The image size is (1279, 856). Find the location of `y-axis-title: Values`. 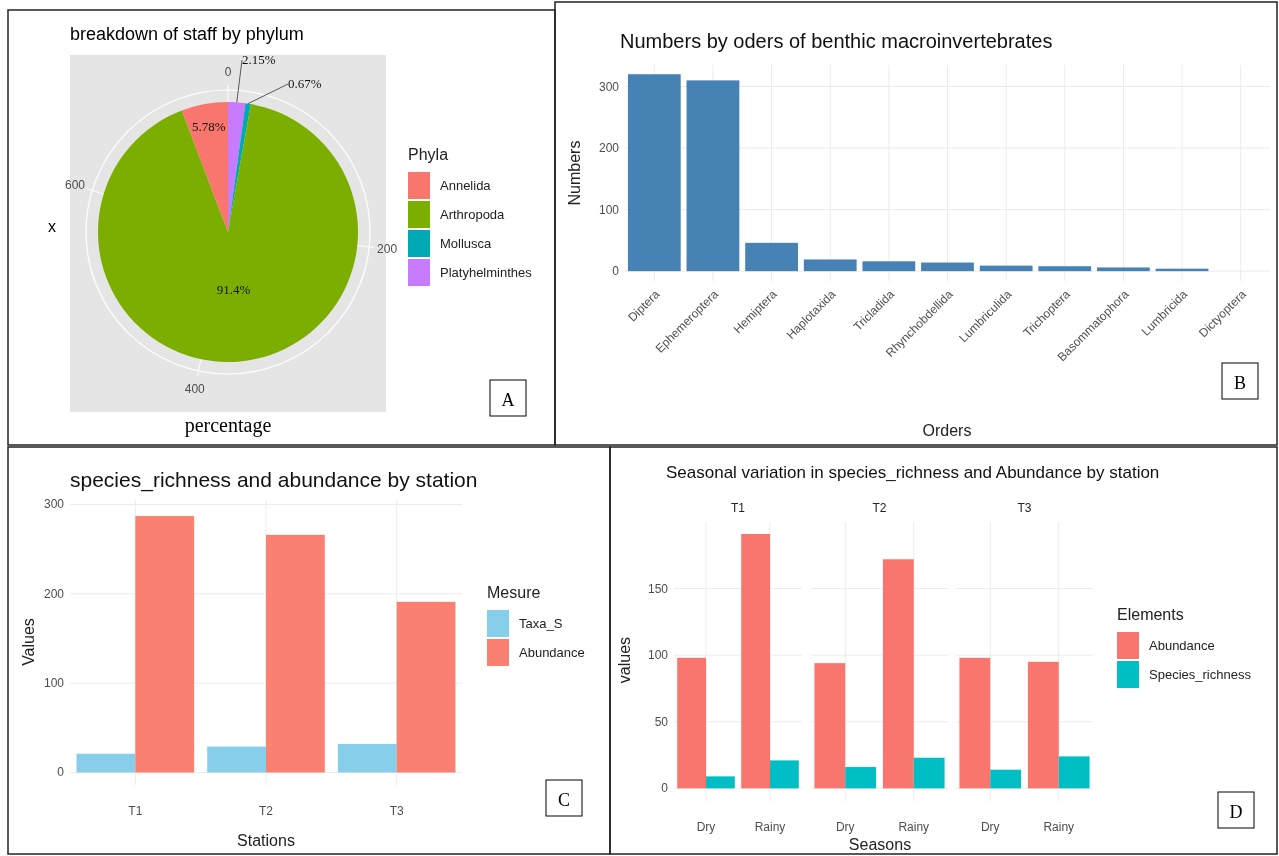

y-axis-title: Values is located at coordinates (28, 642).